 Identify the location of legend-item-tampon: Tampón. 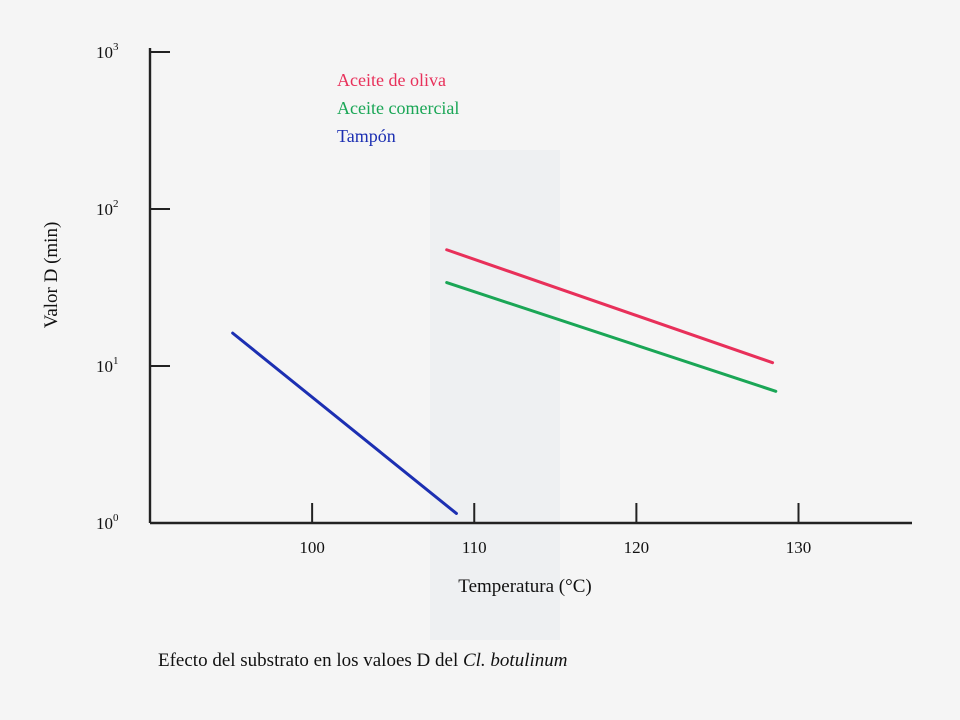
(366, 136).